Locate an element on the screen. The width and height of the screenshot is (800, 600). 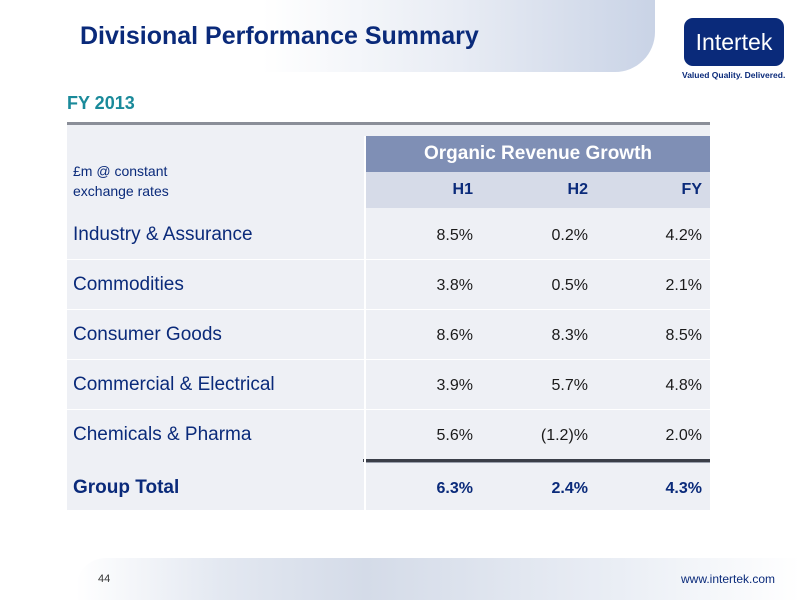
table-row: Chemicals & Pharma 5.6% (1.2)% 2.0% is located at coordinates (388, 435).